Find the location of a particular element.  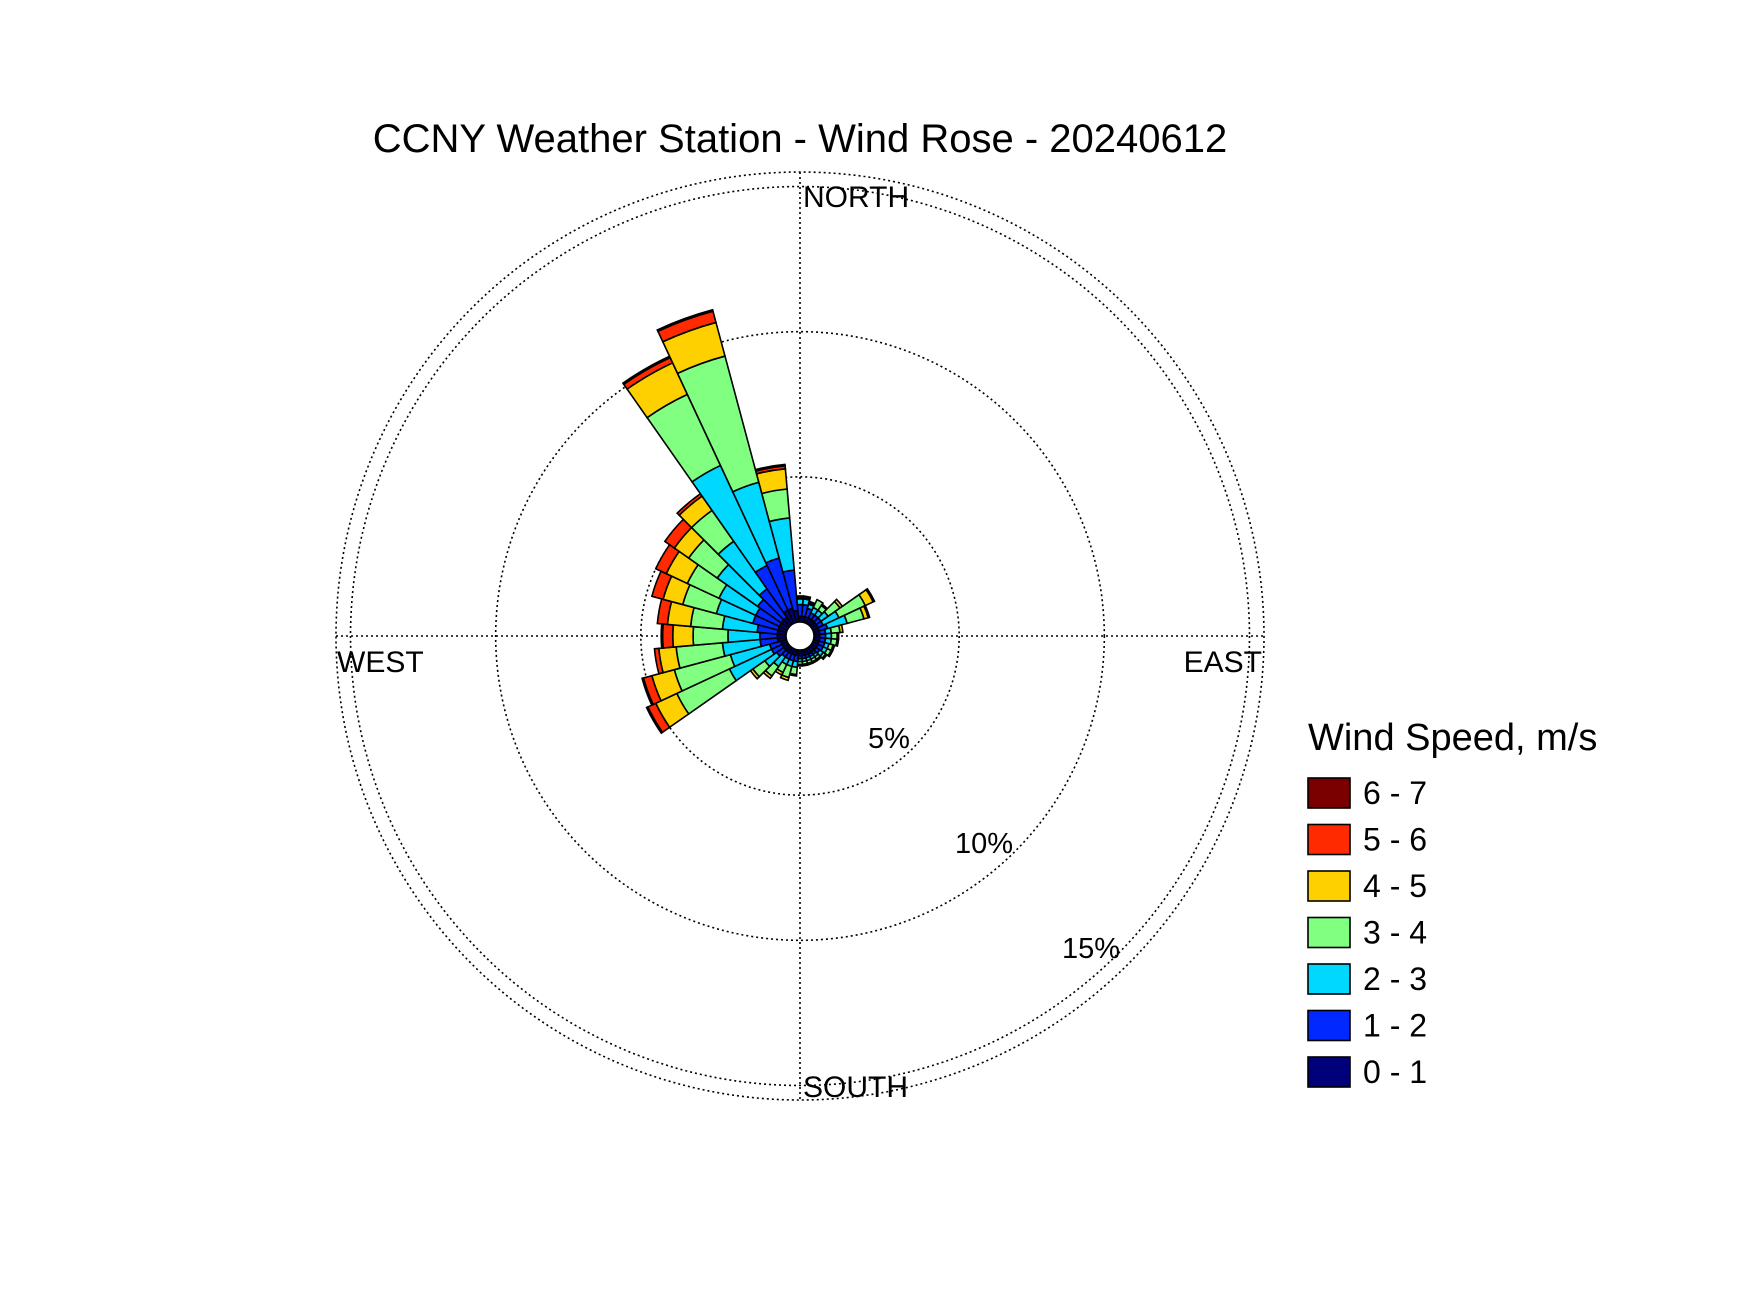

legend-label-6: 0 - 1 is located at coordinates (1395, 1072).